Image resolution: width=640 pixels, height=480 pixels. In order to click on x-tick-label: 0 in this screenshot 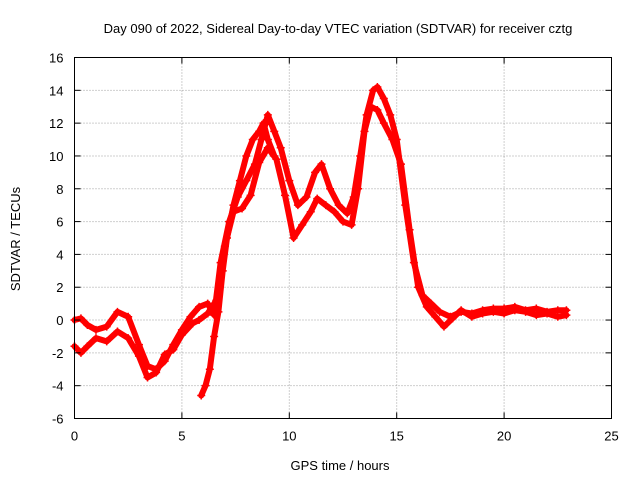, I will do `click(74, 436)`.